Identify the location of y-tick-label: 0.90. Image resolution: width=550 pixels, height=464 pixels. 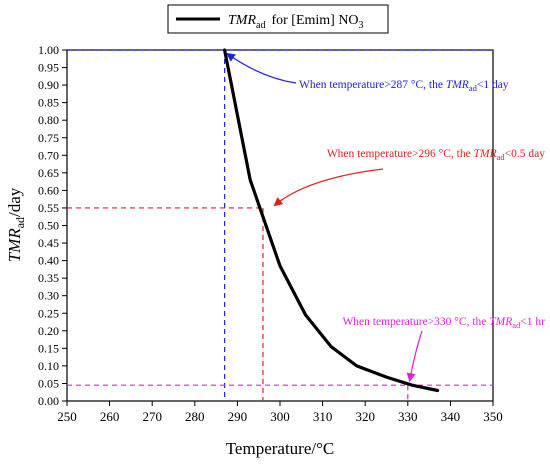
(48, 85).